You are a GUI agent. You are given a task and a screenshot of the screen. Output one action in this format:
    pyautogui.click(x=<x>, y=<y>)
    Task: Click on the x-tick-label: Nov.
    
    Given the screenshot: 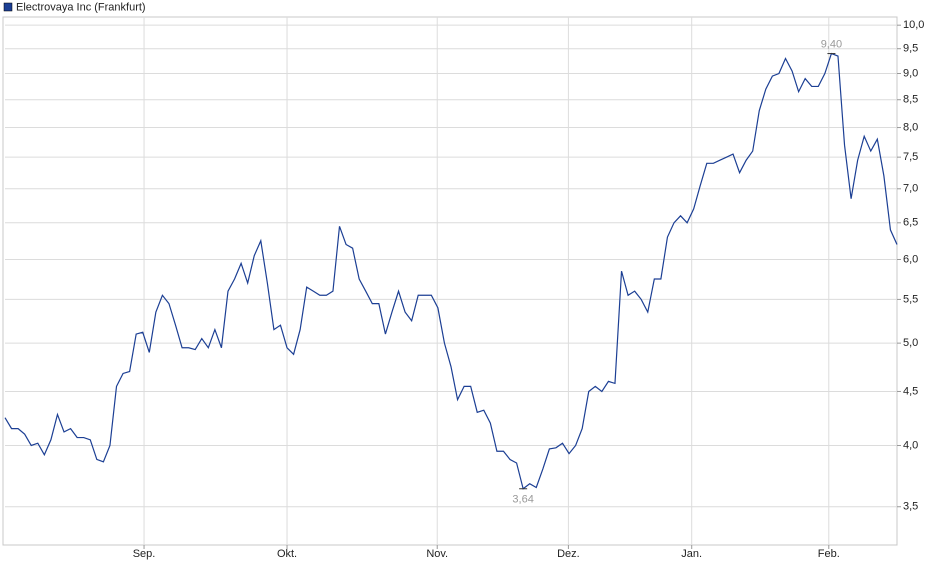 What is the action you would take?
    pyautogui.click(x=437, y=554)
    